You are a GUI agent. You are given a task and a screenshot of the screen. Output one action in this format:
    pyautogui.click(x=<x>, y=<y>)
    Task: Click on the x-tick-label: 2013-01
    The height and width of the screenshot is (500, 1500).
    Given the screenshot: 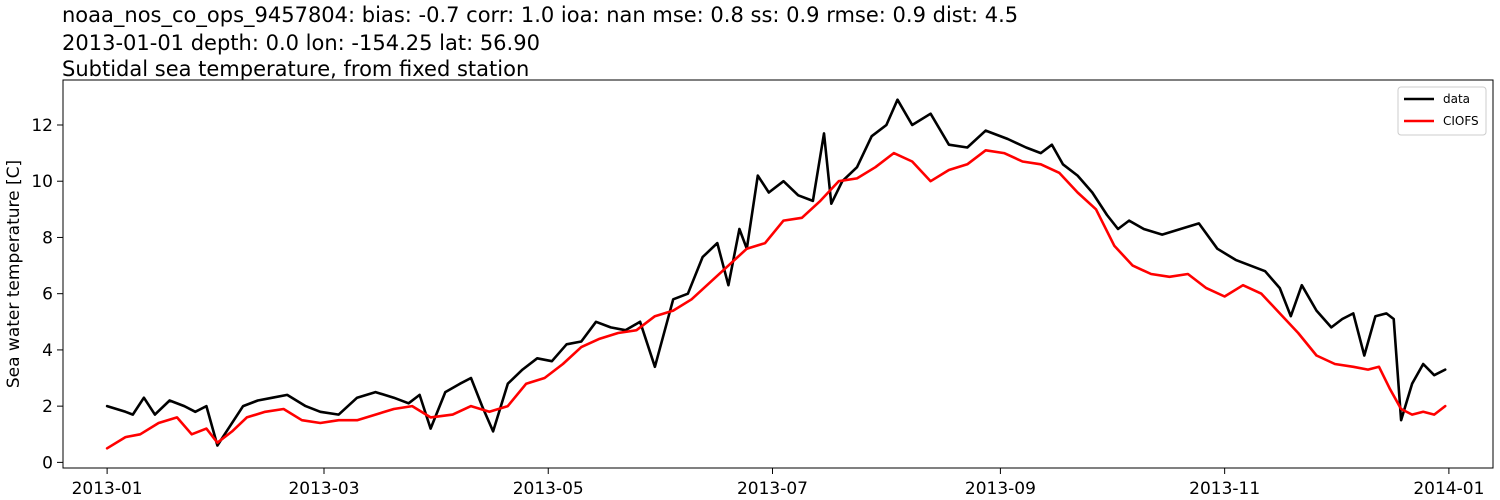 What is the action you would take?
    pyautogui.click(x=107, y=489)
    